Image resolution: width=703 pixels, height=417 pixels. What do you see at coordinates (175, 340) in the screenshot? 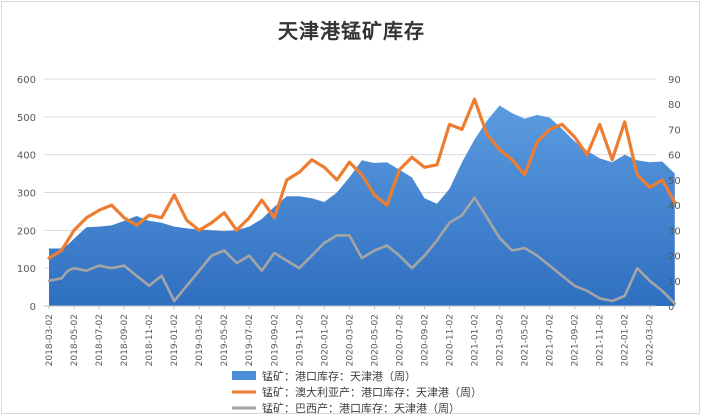
I see `x-tick-label: 2019-01-02` at bounding box center [175, 340].